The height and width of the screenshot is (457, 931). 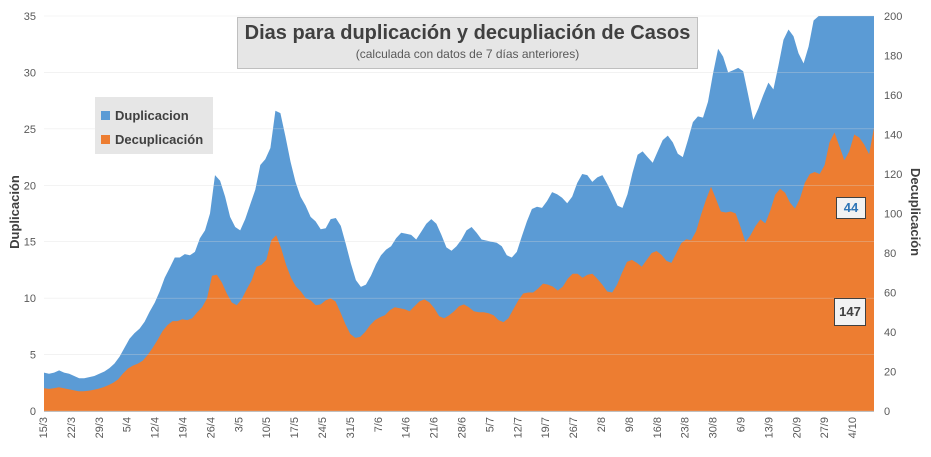 I want to click on legend-swatch-decuplicacion, so click(x=105, y=139).